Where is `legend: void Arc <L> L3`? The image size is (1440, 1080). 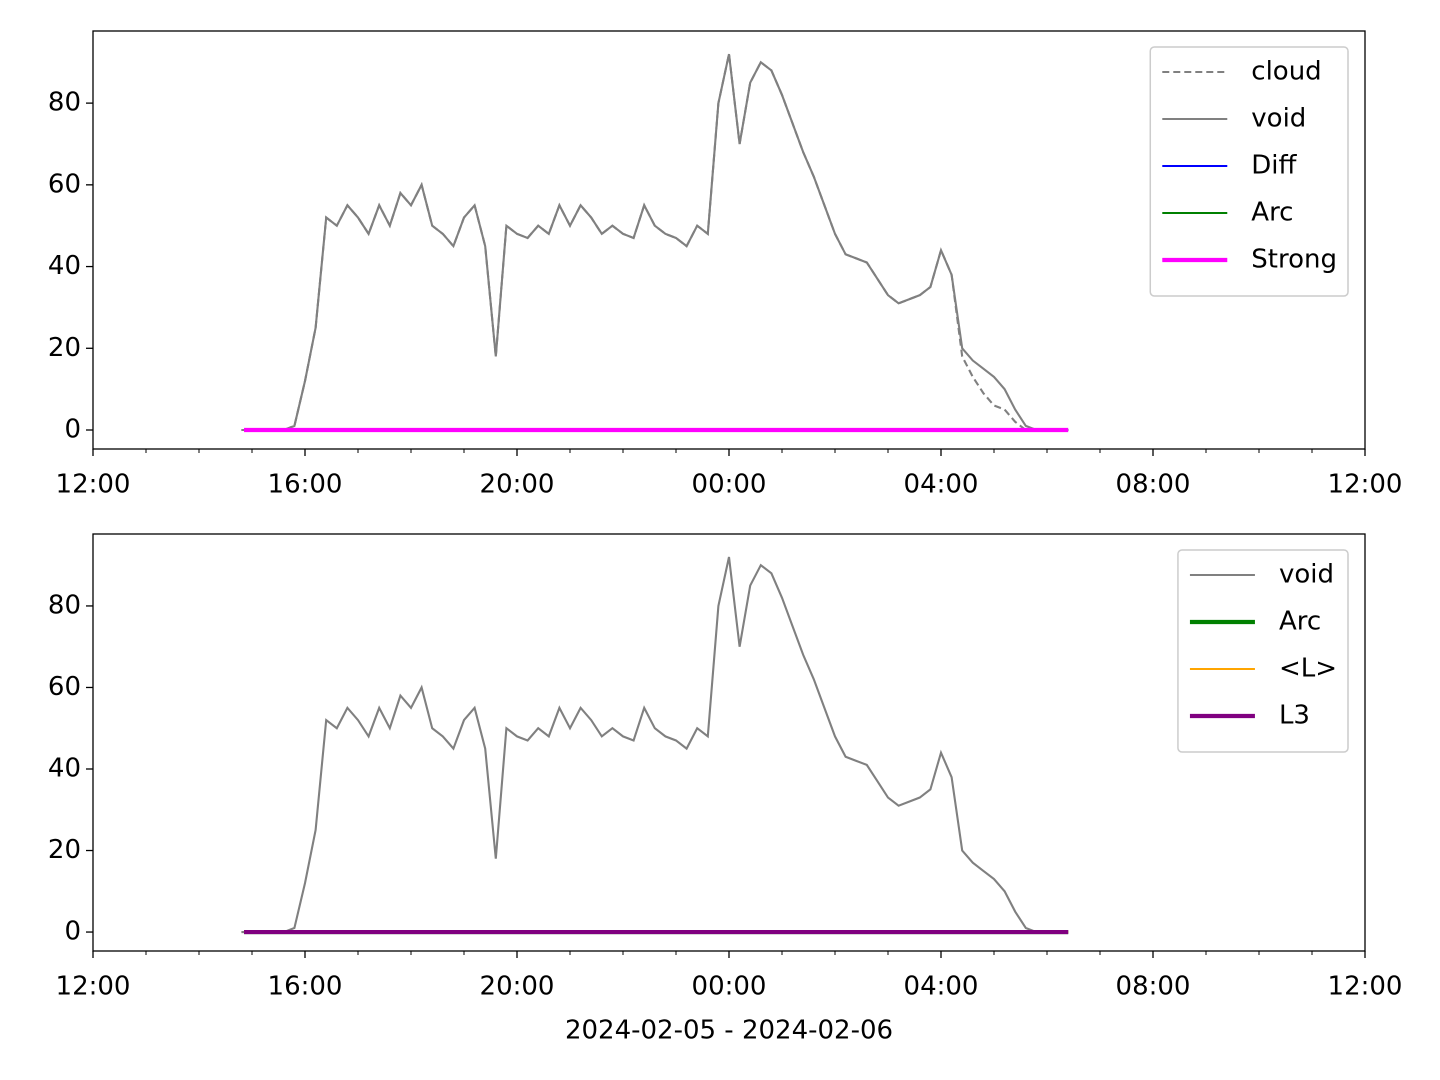 legend: void Arc <L> L3 is located at coordinates (1263, 651).